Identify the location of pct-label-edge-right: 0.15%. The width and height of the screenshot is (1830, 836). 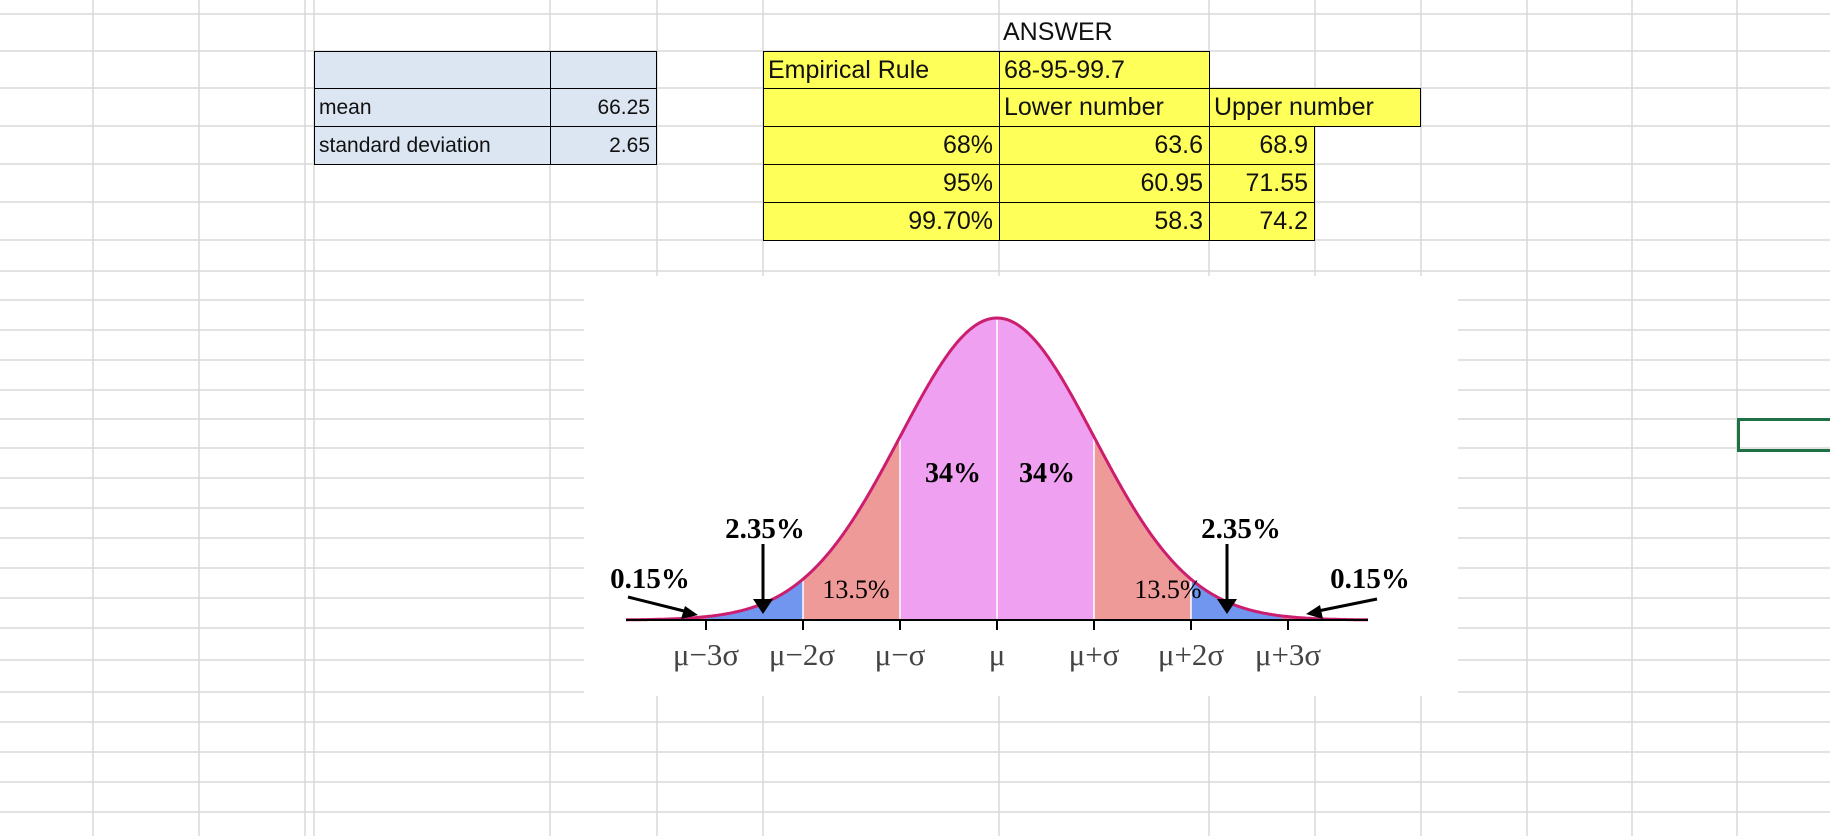
(1370, 579).